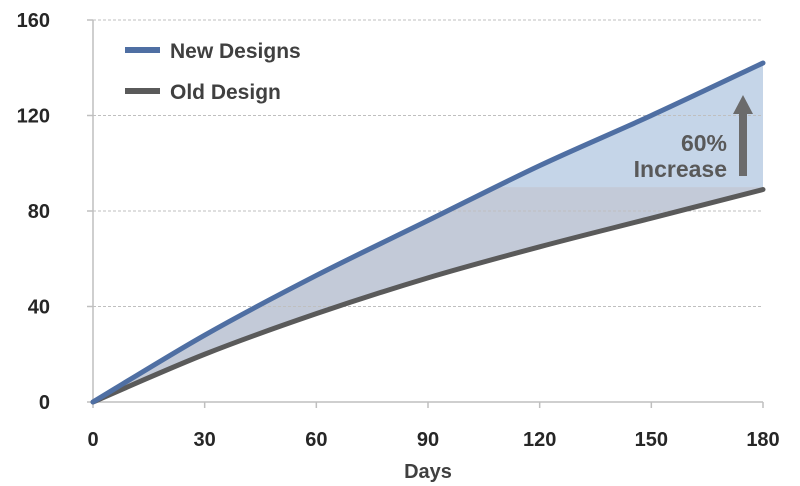 The width and height of the screenshot is (800, 486). What do you see at coordinates (44, 403) in the screenshot?
I see `y-tick-label-0: 0` at bounding box center [44, 403].